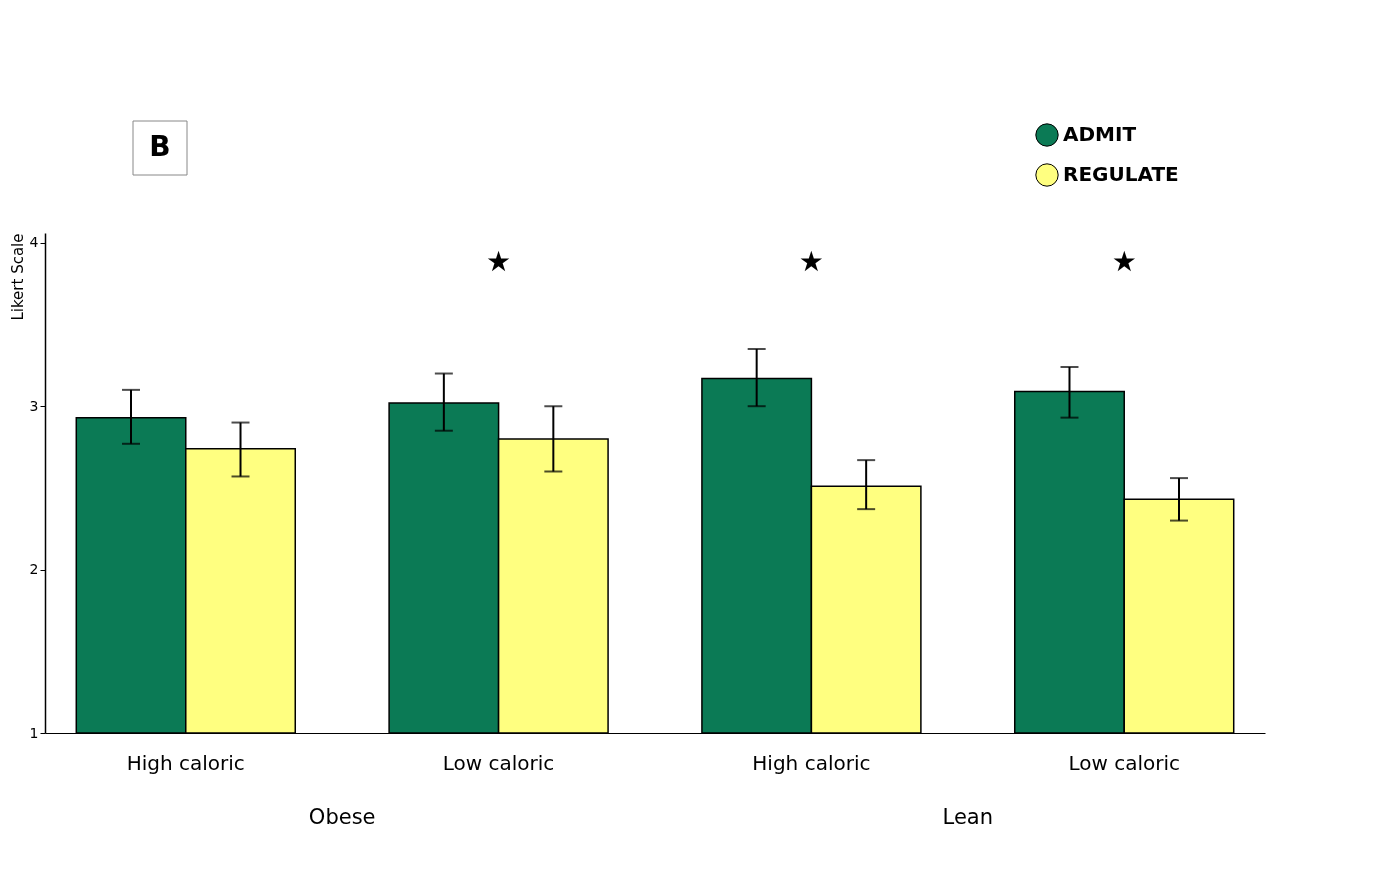  Describe the element at coordinates (17, 277) in the screenshot. I see `y-axis-title: Likert Scale` at that location.